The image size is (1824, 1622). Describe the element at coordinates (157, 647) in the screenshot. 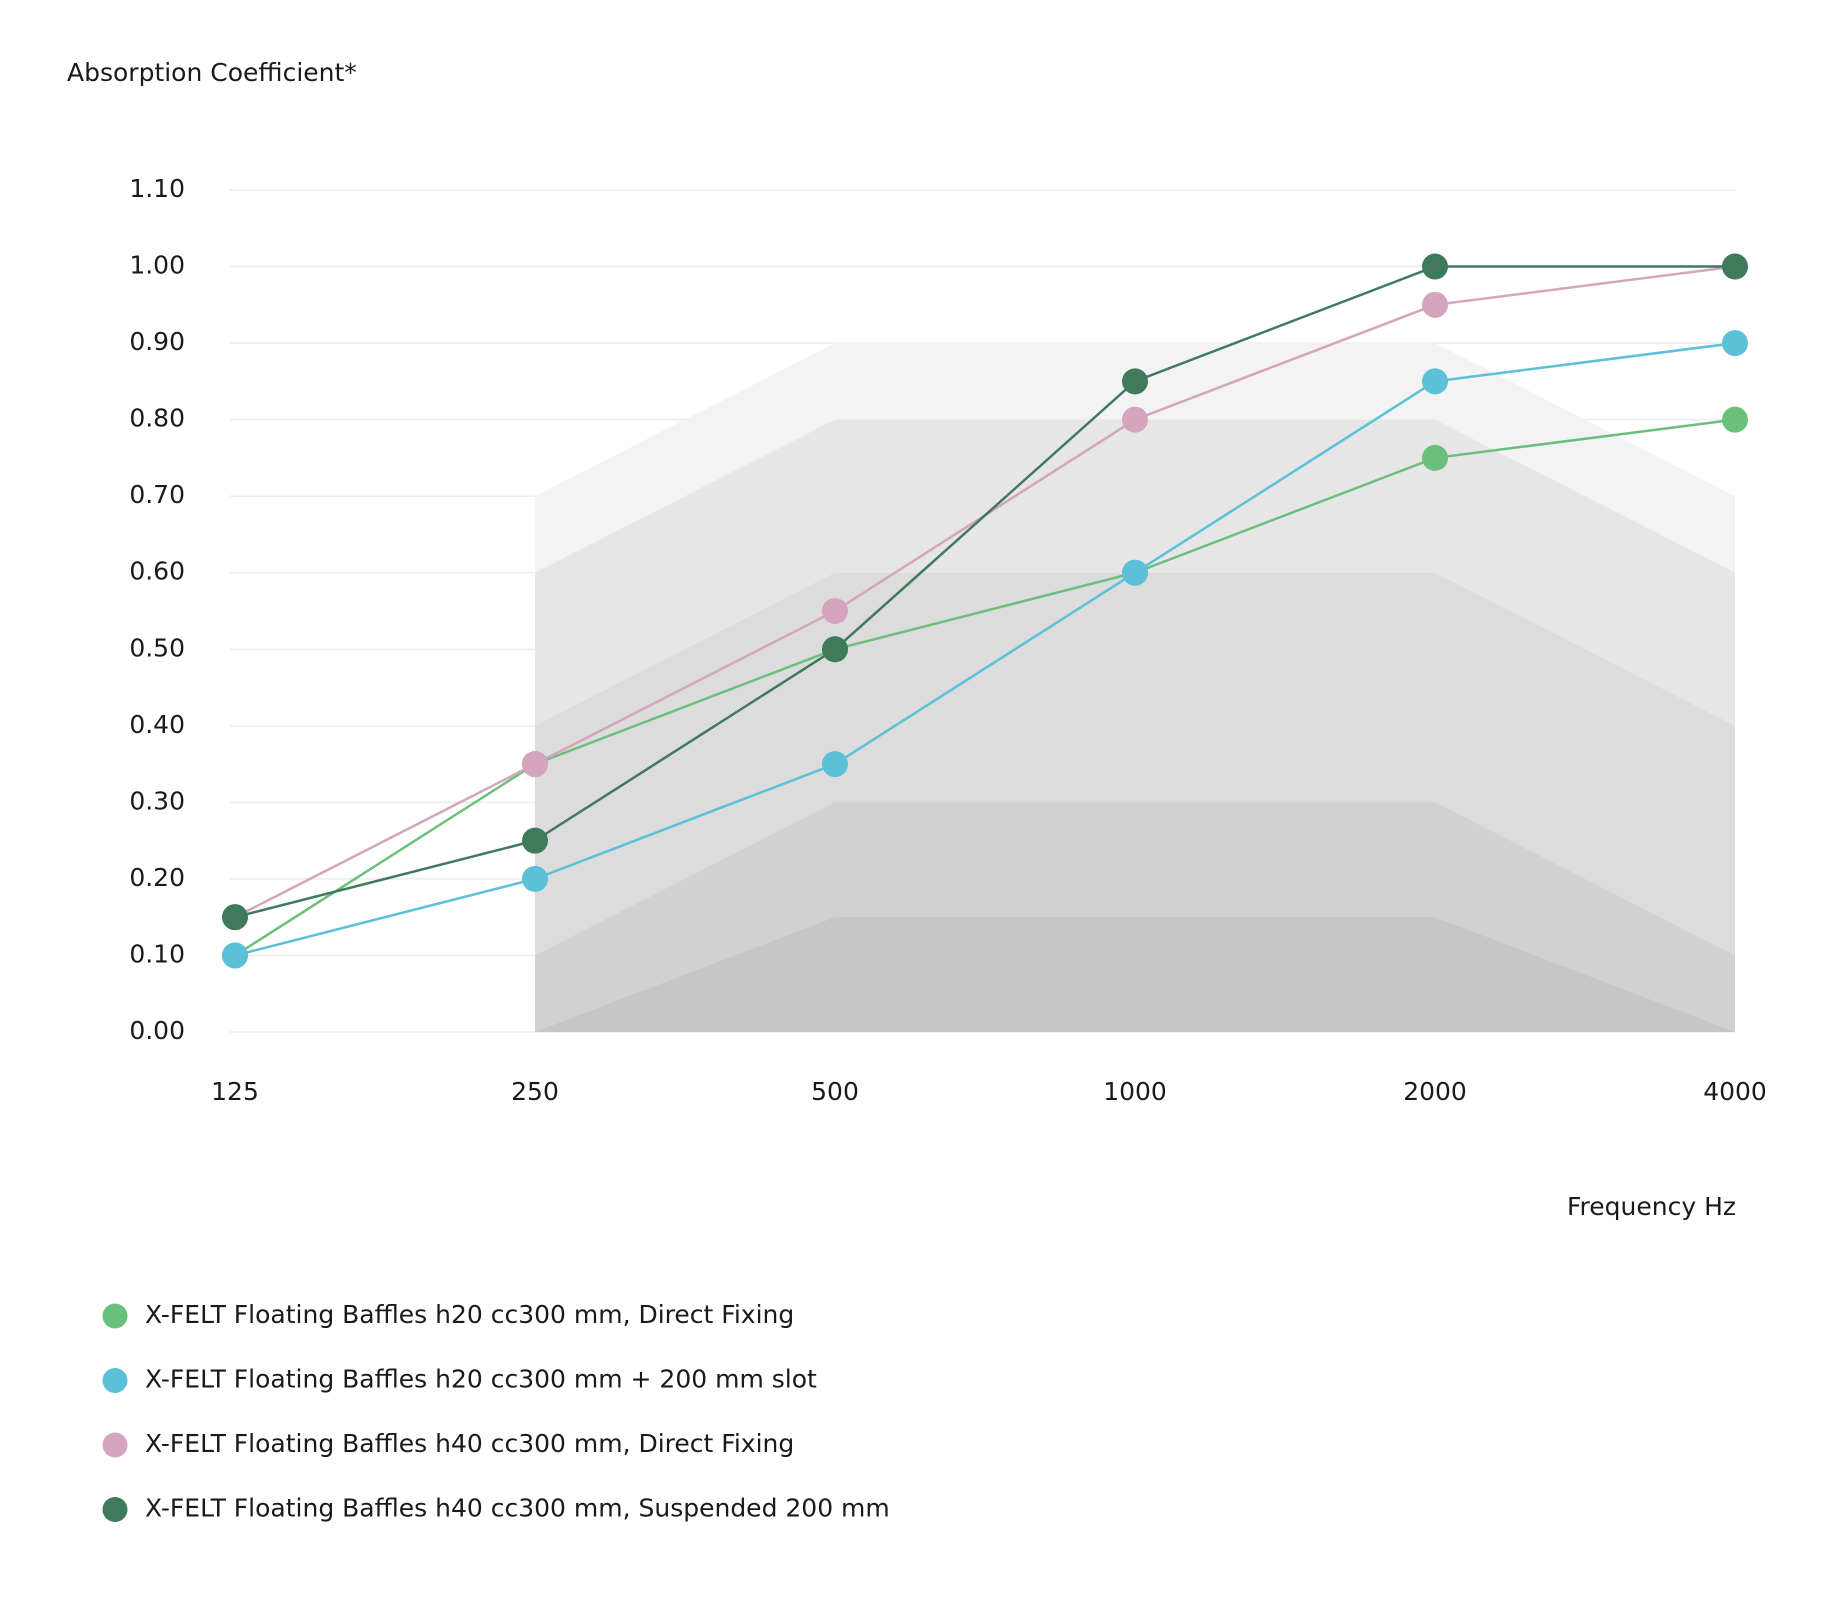

I see `y-tick-label: 0.50` at that location.